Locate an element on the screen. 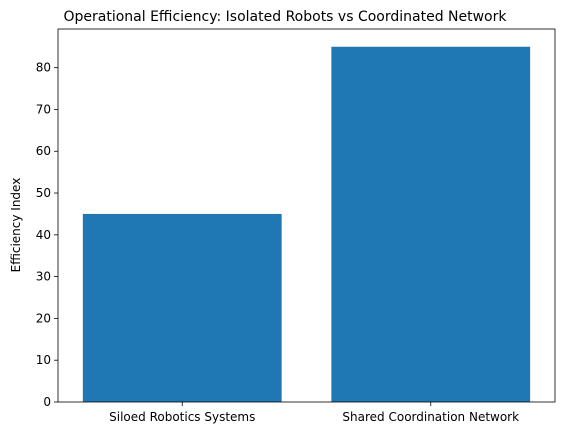  y-tick-label: 30 is located at coordinates (43, 277).